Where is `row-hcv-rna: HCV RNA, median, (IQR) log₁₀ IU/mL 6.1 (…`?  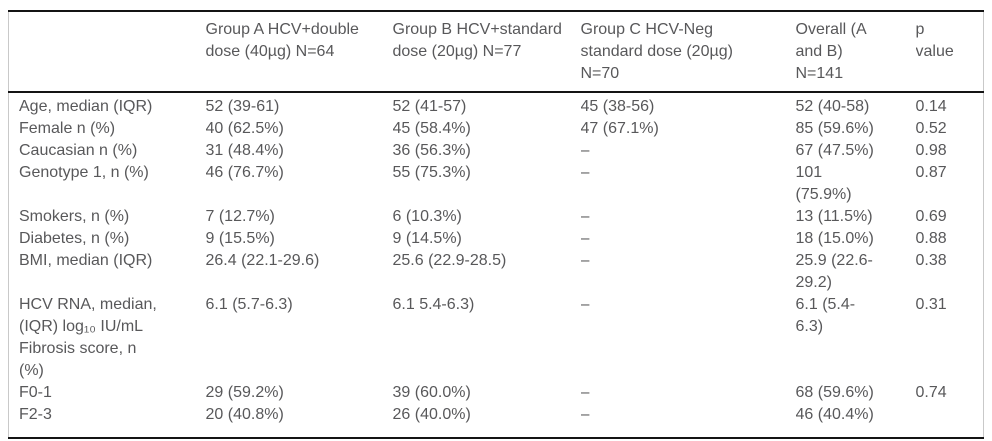
row-hcv-rna: HCV RNA, median, (IQR) log₁₀ IU/mL 6.1 (… is located at coordinates (496, 316).